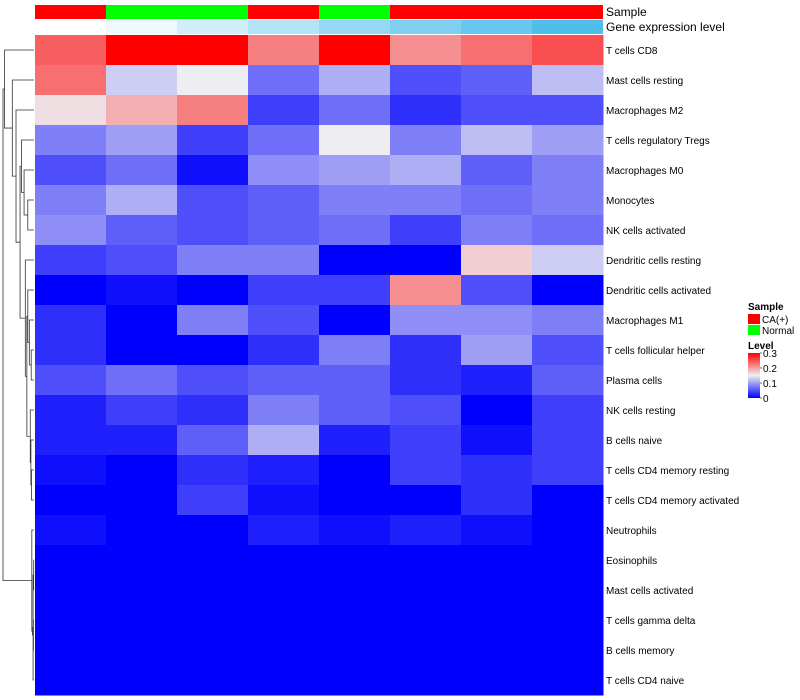  I want to click on row-label: B cells memory, so click(640, 651).